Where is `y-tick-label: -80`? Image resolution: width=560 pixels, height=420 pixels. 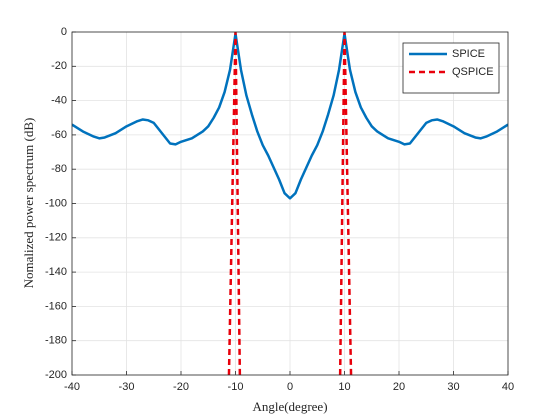 y-tick-label: -80 is located at coordinates (59, 169).